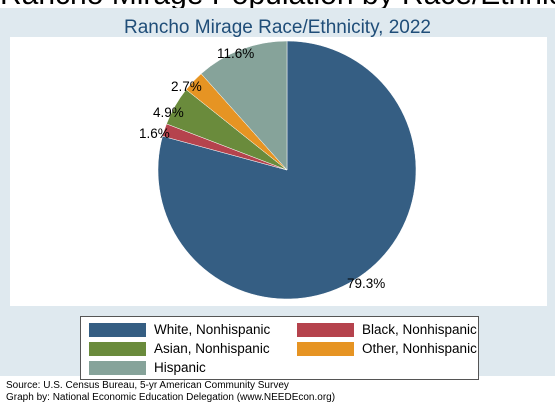  Describe the element at coordinates (154, 133) in the screenshot. I see `slice-label-black: 1.6%` at that location.